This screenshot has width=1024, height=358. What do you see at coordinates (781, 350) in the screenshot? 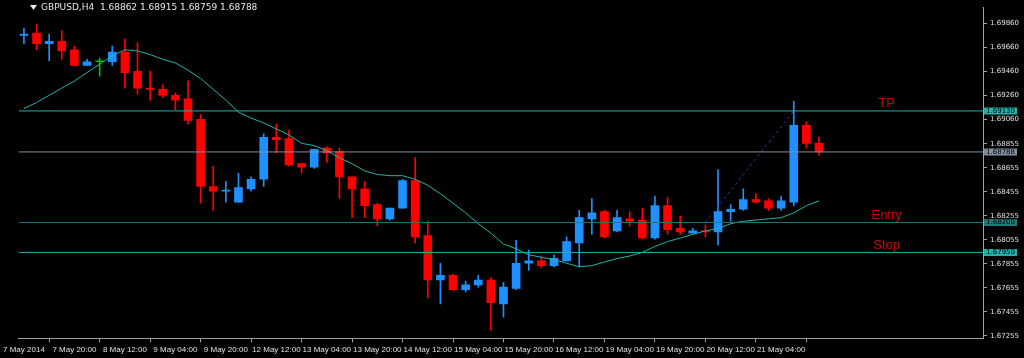
I see `x-tick-label: 21 May 04:00` at bounding box center [781, 350].